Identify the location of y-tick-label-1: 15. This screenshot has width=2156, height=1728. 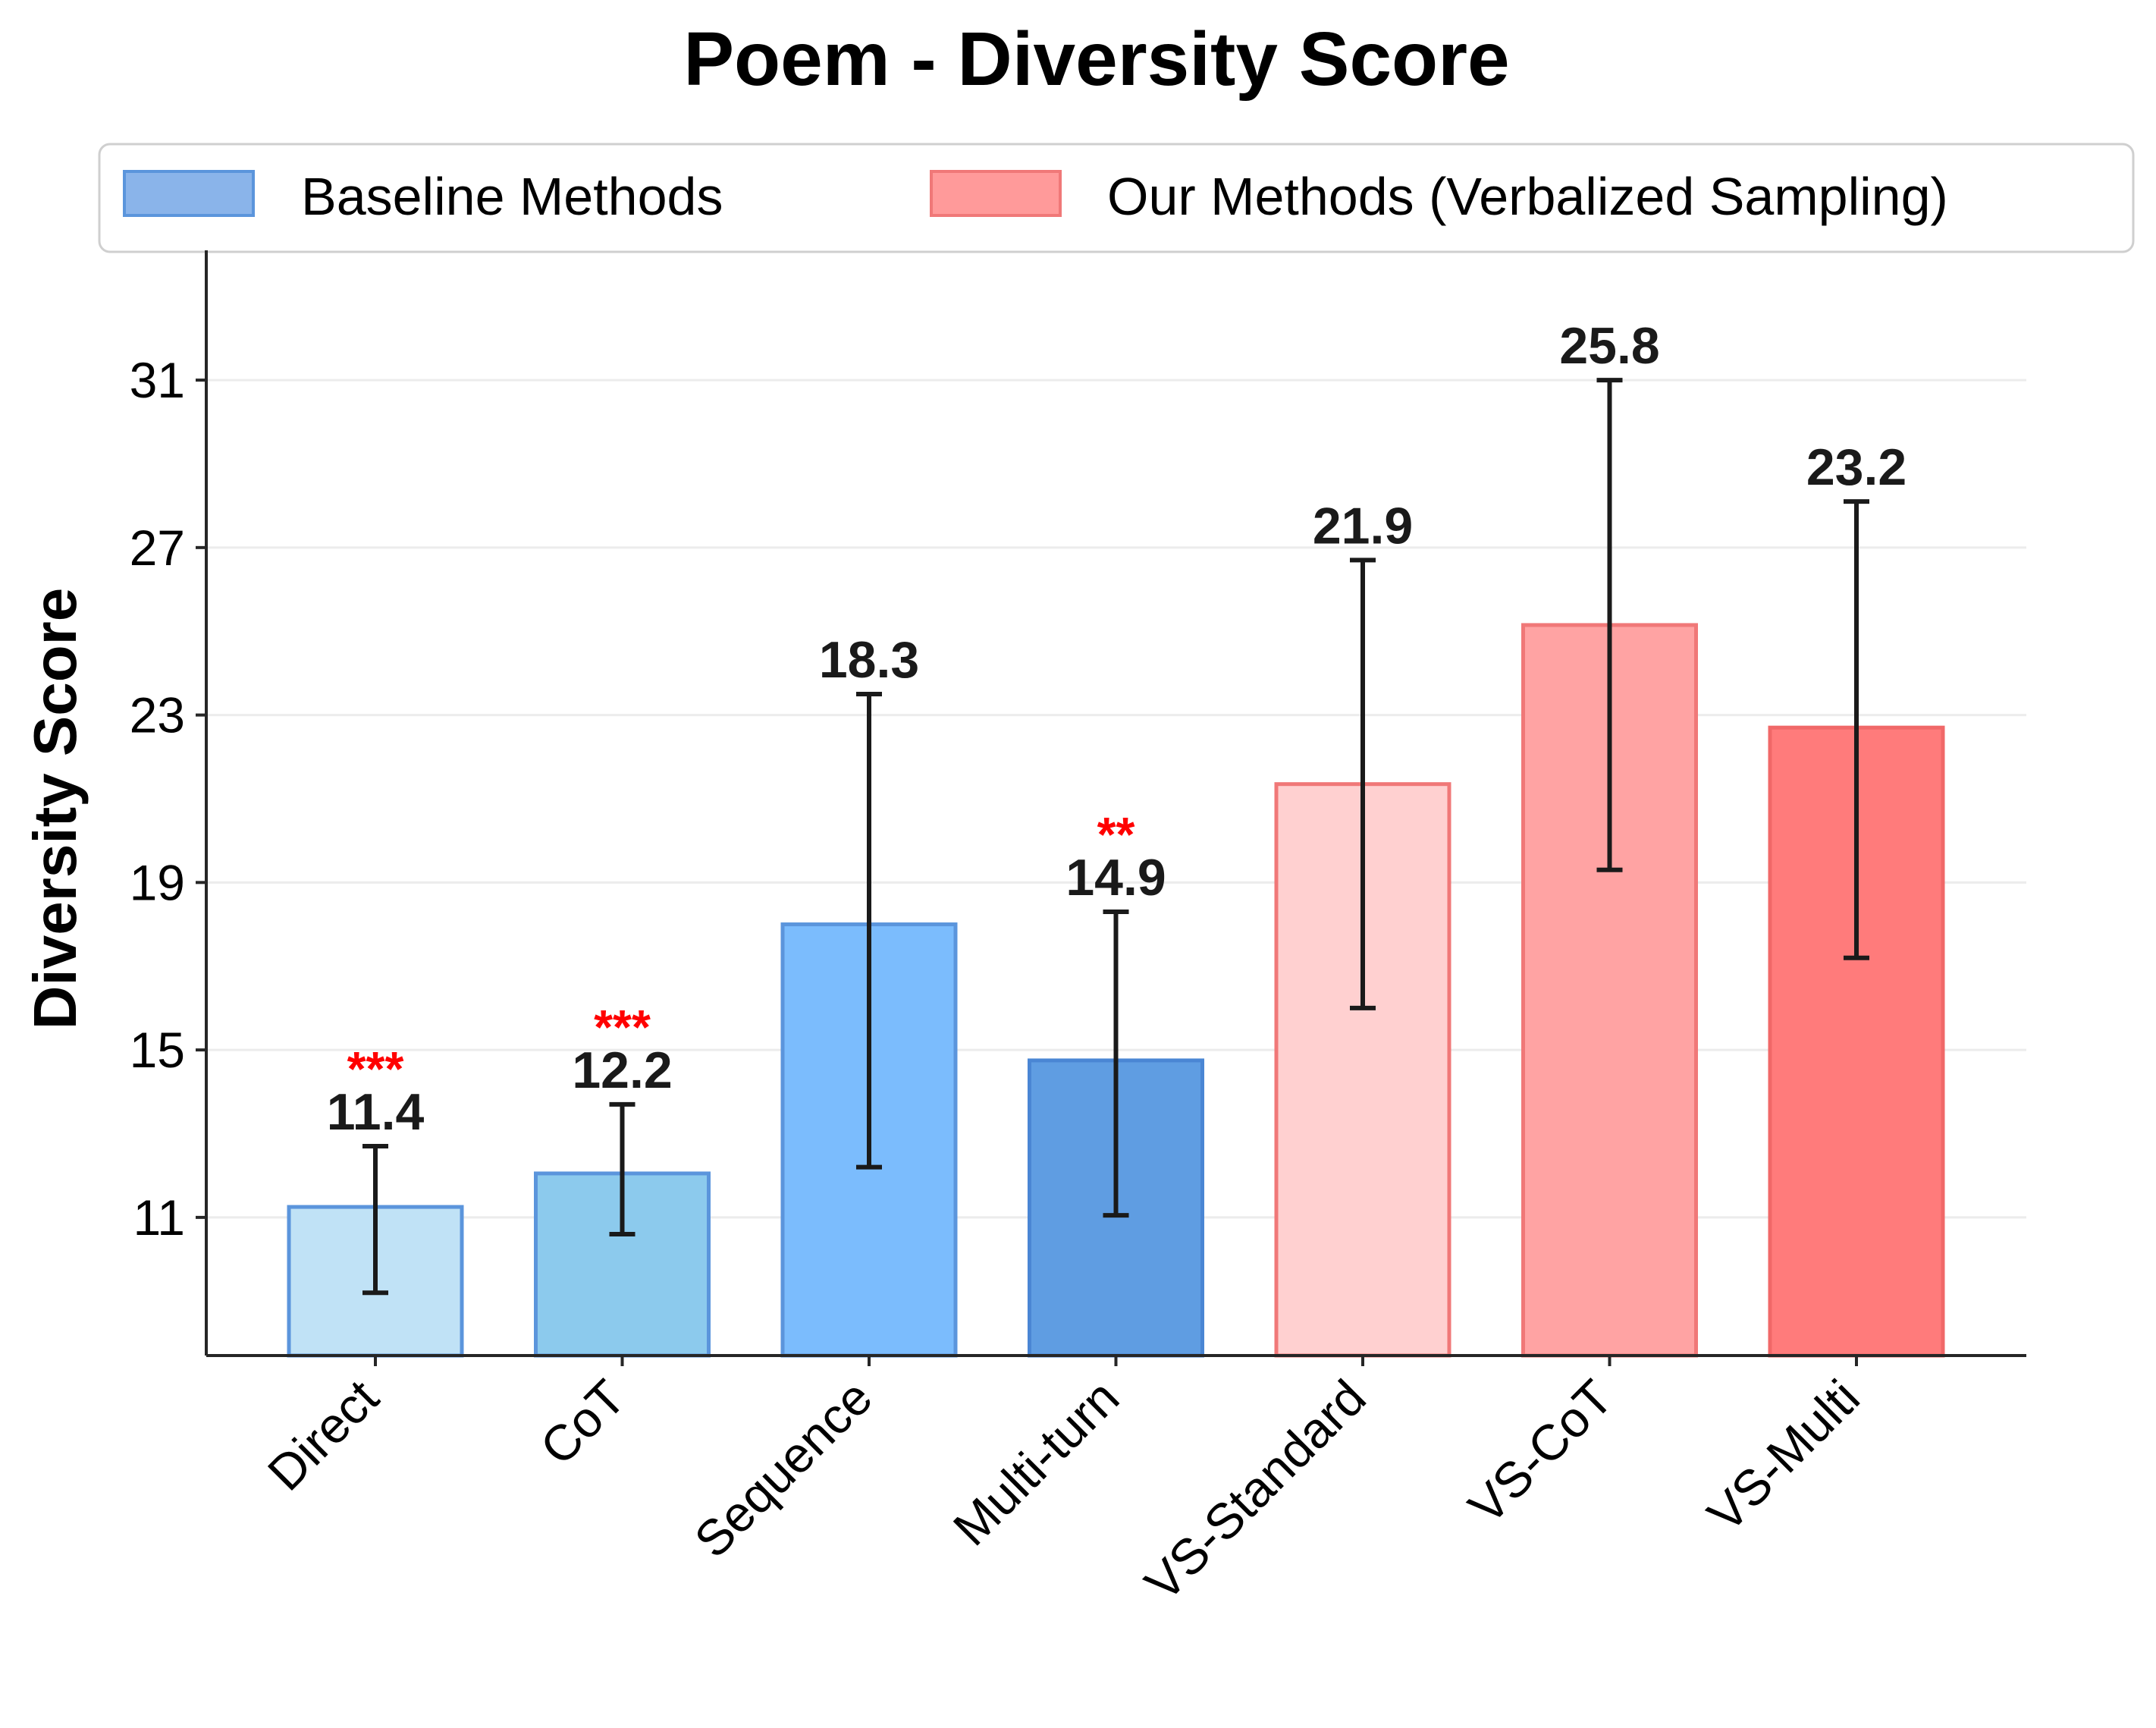
(157, 1050).